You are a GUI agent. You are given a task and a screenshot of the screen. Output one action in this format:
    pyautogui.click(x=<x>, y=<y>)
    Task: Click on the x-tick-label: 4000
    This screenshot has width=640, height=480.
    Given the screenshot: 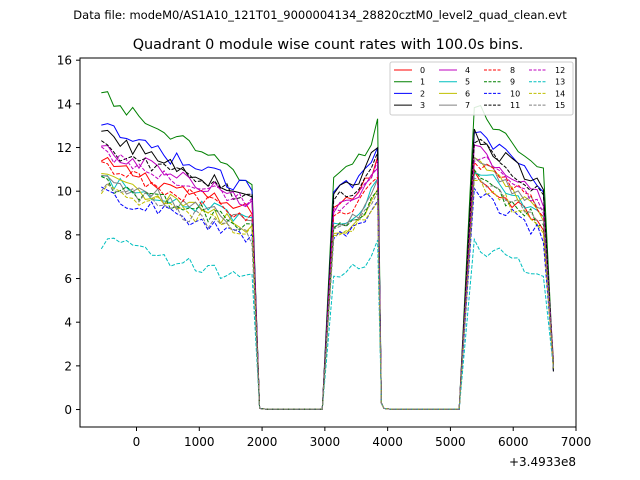 What is the action you would take?
    pyautogui.click(x=387, y=442)
    